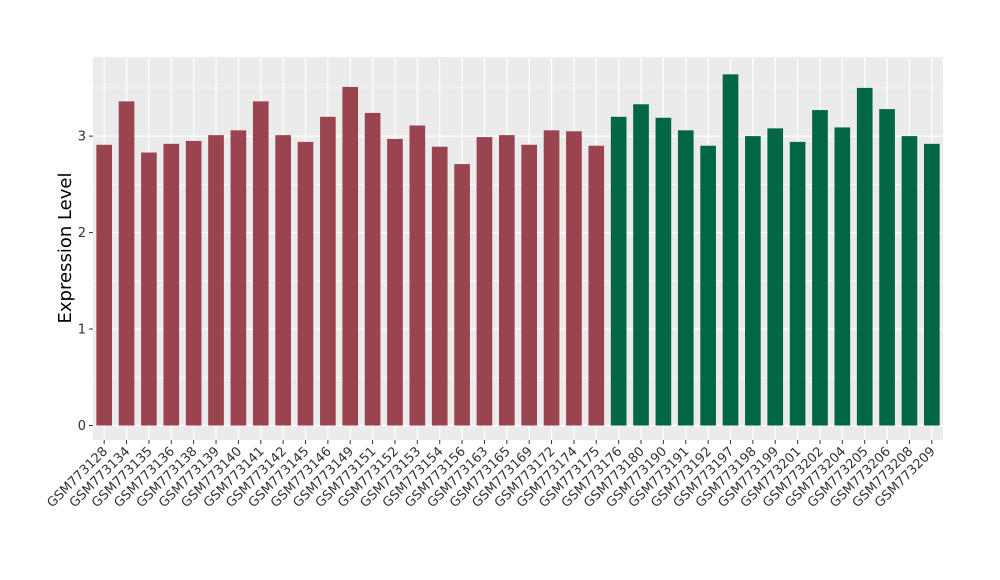  I want to click on bar-GSM773174, so click(574, 278).